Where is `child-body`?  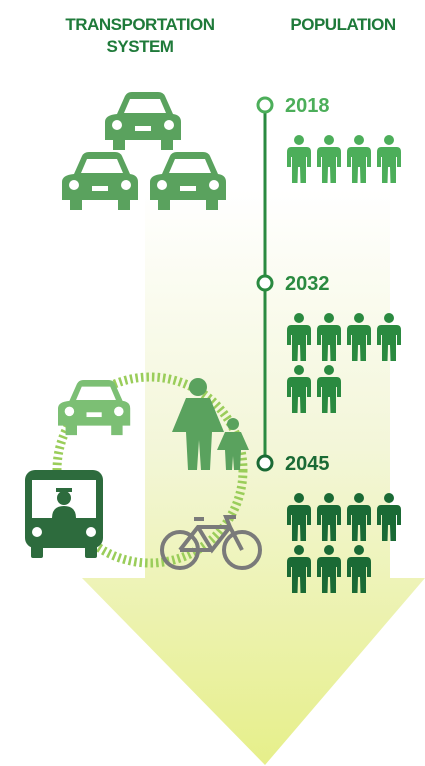
child-body is located at coordinates (233, 451).